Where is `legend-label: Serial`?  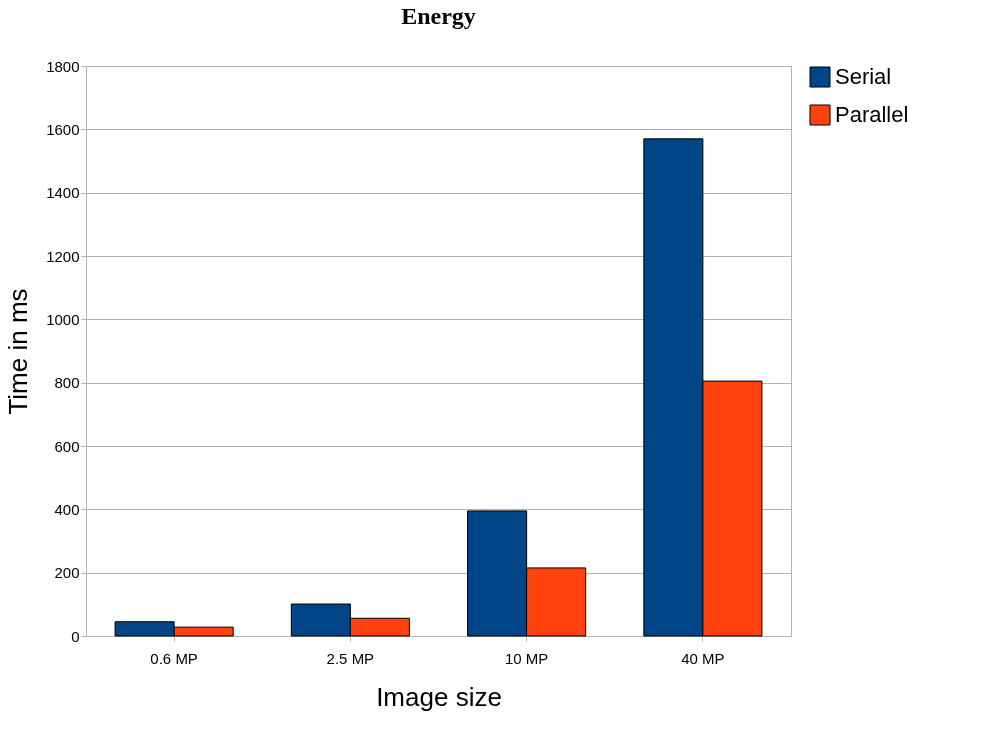
legend-label: Serial is located at coordinates (863, 76).